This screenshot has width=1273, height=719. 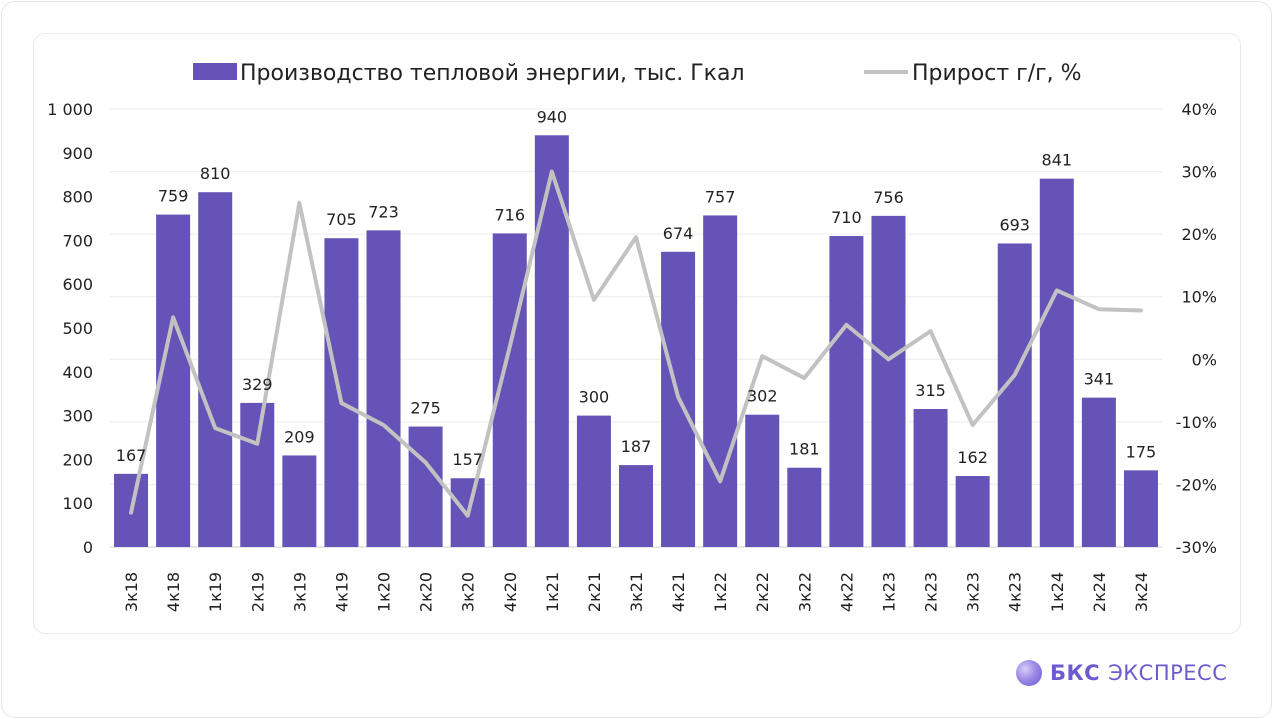 What do you see at coordinates (1057, 592) in the screenshot?
I see `x-category-label: 1к24` at bounding box center [1057, 592].